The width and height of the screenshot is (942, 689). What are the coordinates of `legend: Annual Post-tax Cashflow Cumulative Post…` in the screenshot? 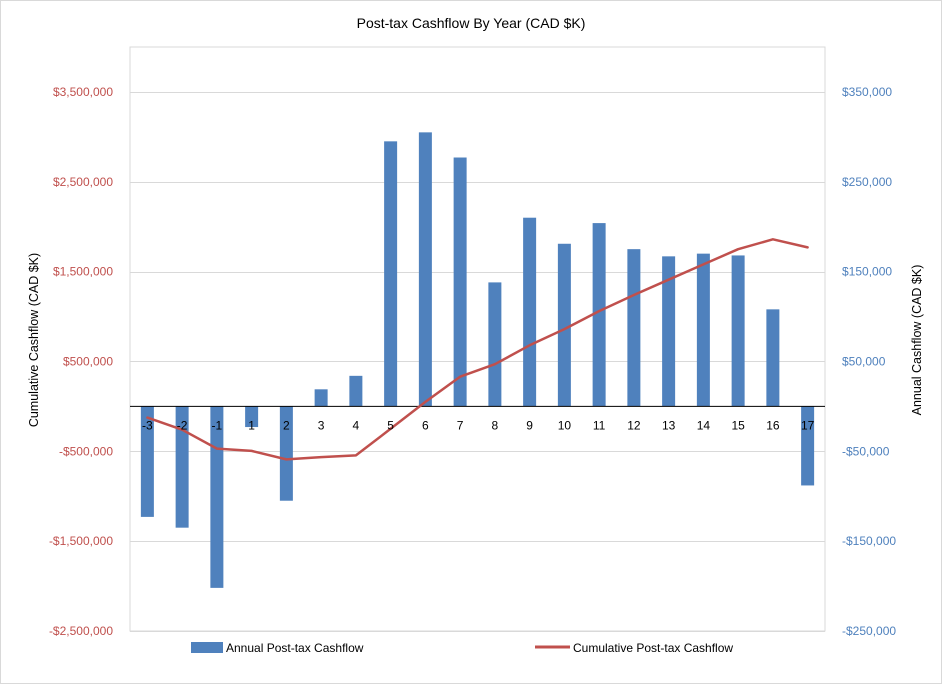 It's located at (462, 648).